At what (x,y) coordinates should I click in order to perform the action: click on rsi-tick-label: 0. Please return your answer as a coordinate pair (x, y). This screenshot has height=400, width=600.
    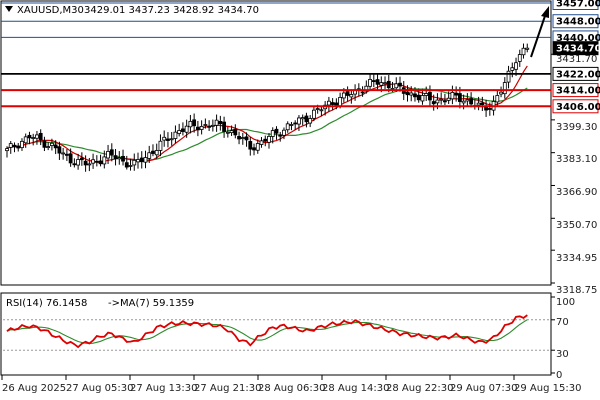
    Looking at the image, I should click on (559, 375).